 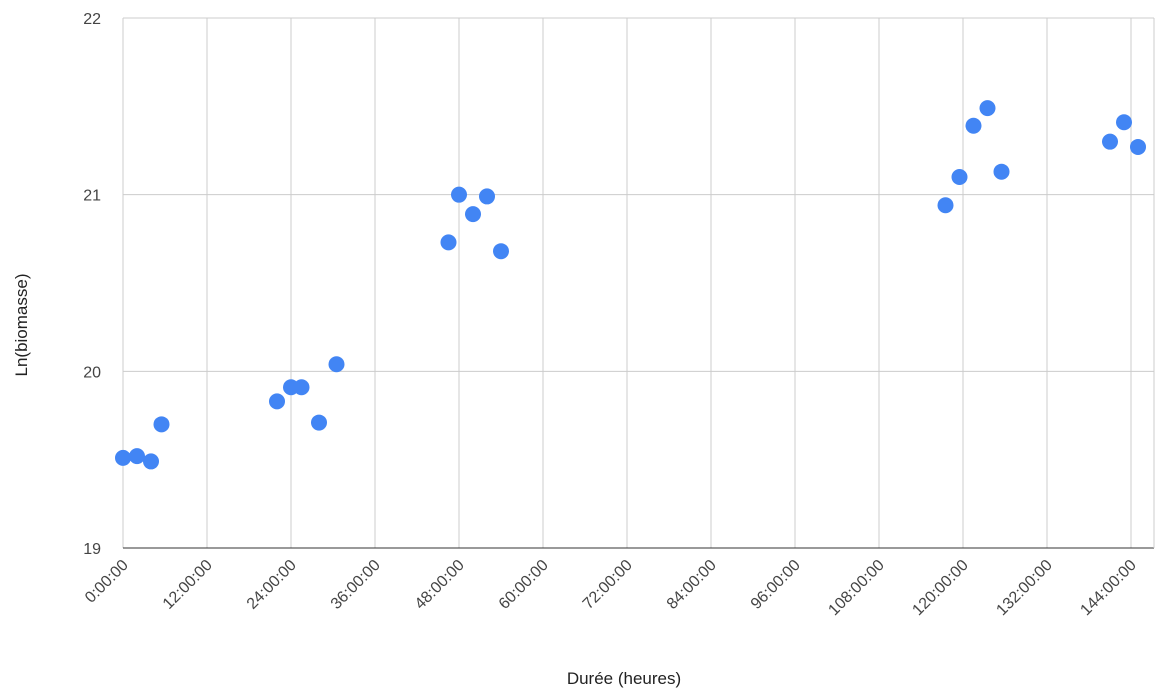 What do you see at coordinates (856, 588) in the screenshot?
I see `x-tick-label: 108:00:00` at bounding box center [856, 588].